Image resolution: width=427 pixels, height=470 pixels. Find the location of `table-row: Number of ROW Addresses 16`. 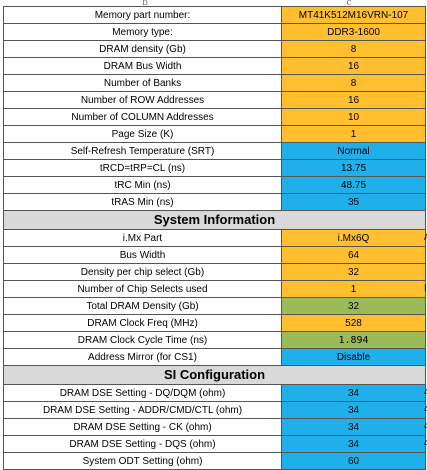

table-row: Number of ROW Addresses 16 is located at coordinates (214, 100).